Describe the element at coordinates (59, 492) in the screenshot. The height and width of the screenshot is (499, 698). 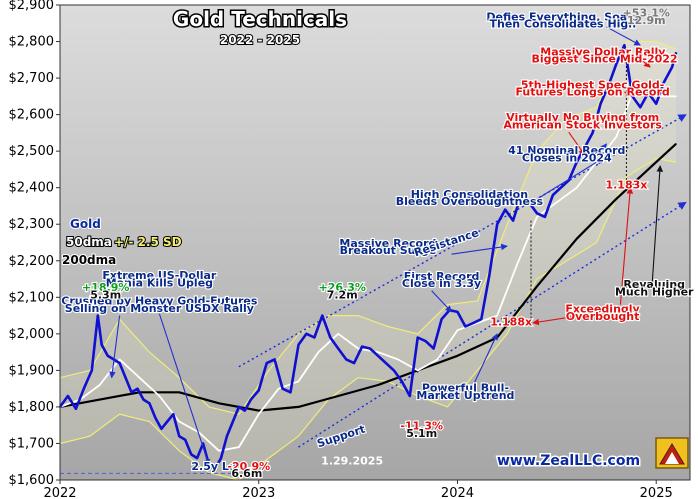
I see `x-tick-label: 2022` at that location.